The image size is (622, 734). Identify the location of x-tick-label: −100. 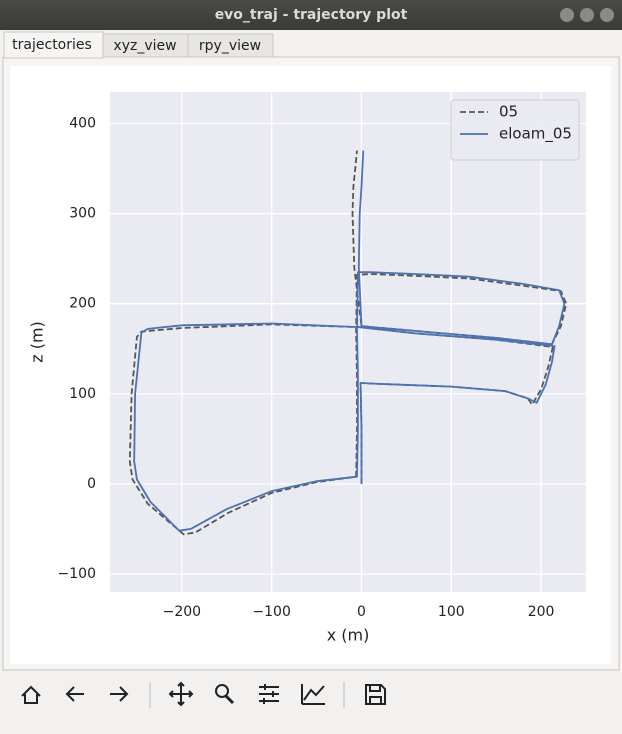
(271, 612).